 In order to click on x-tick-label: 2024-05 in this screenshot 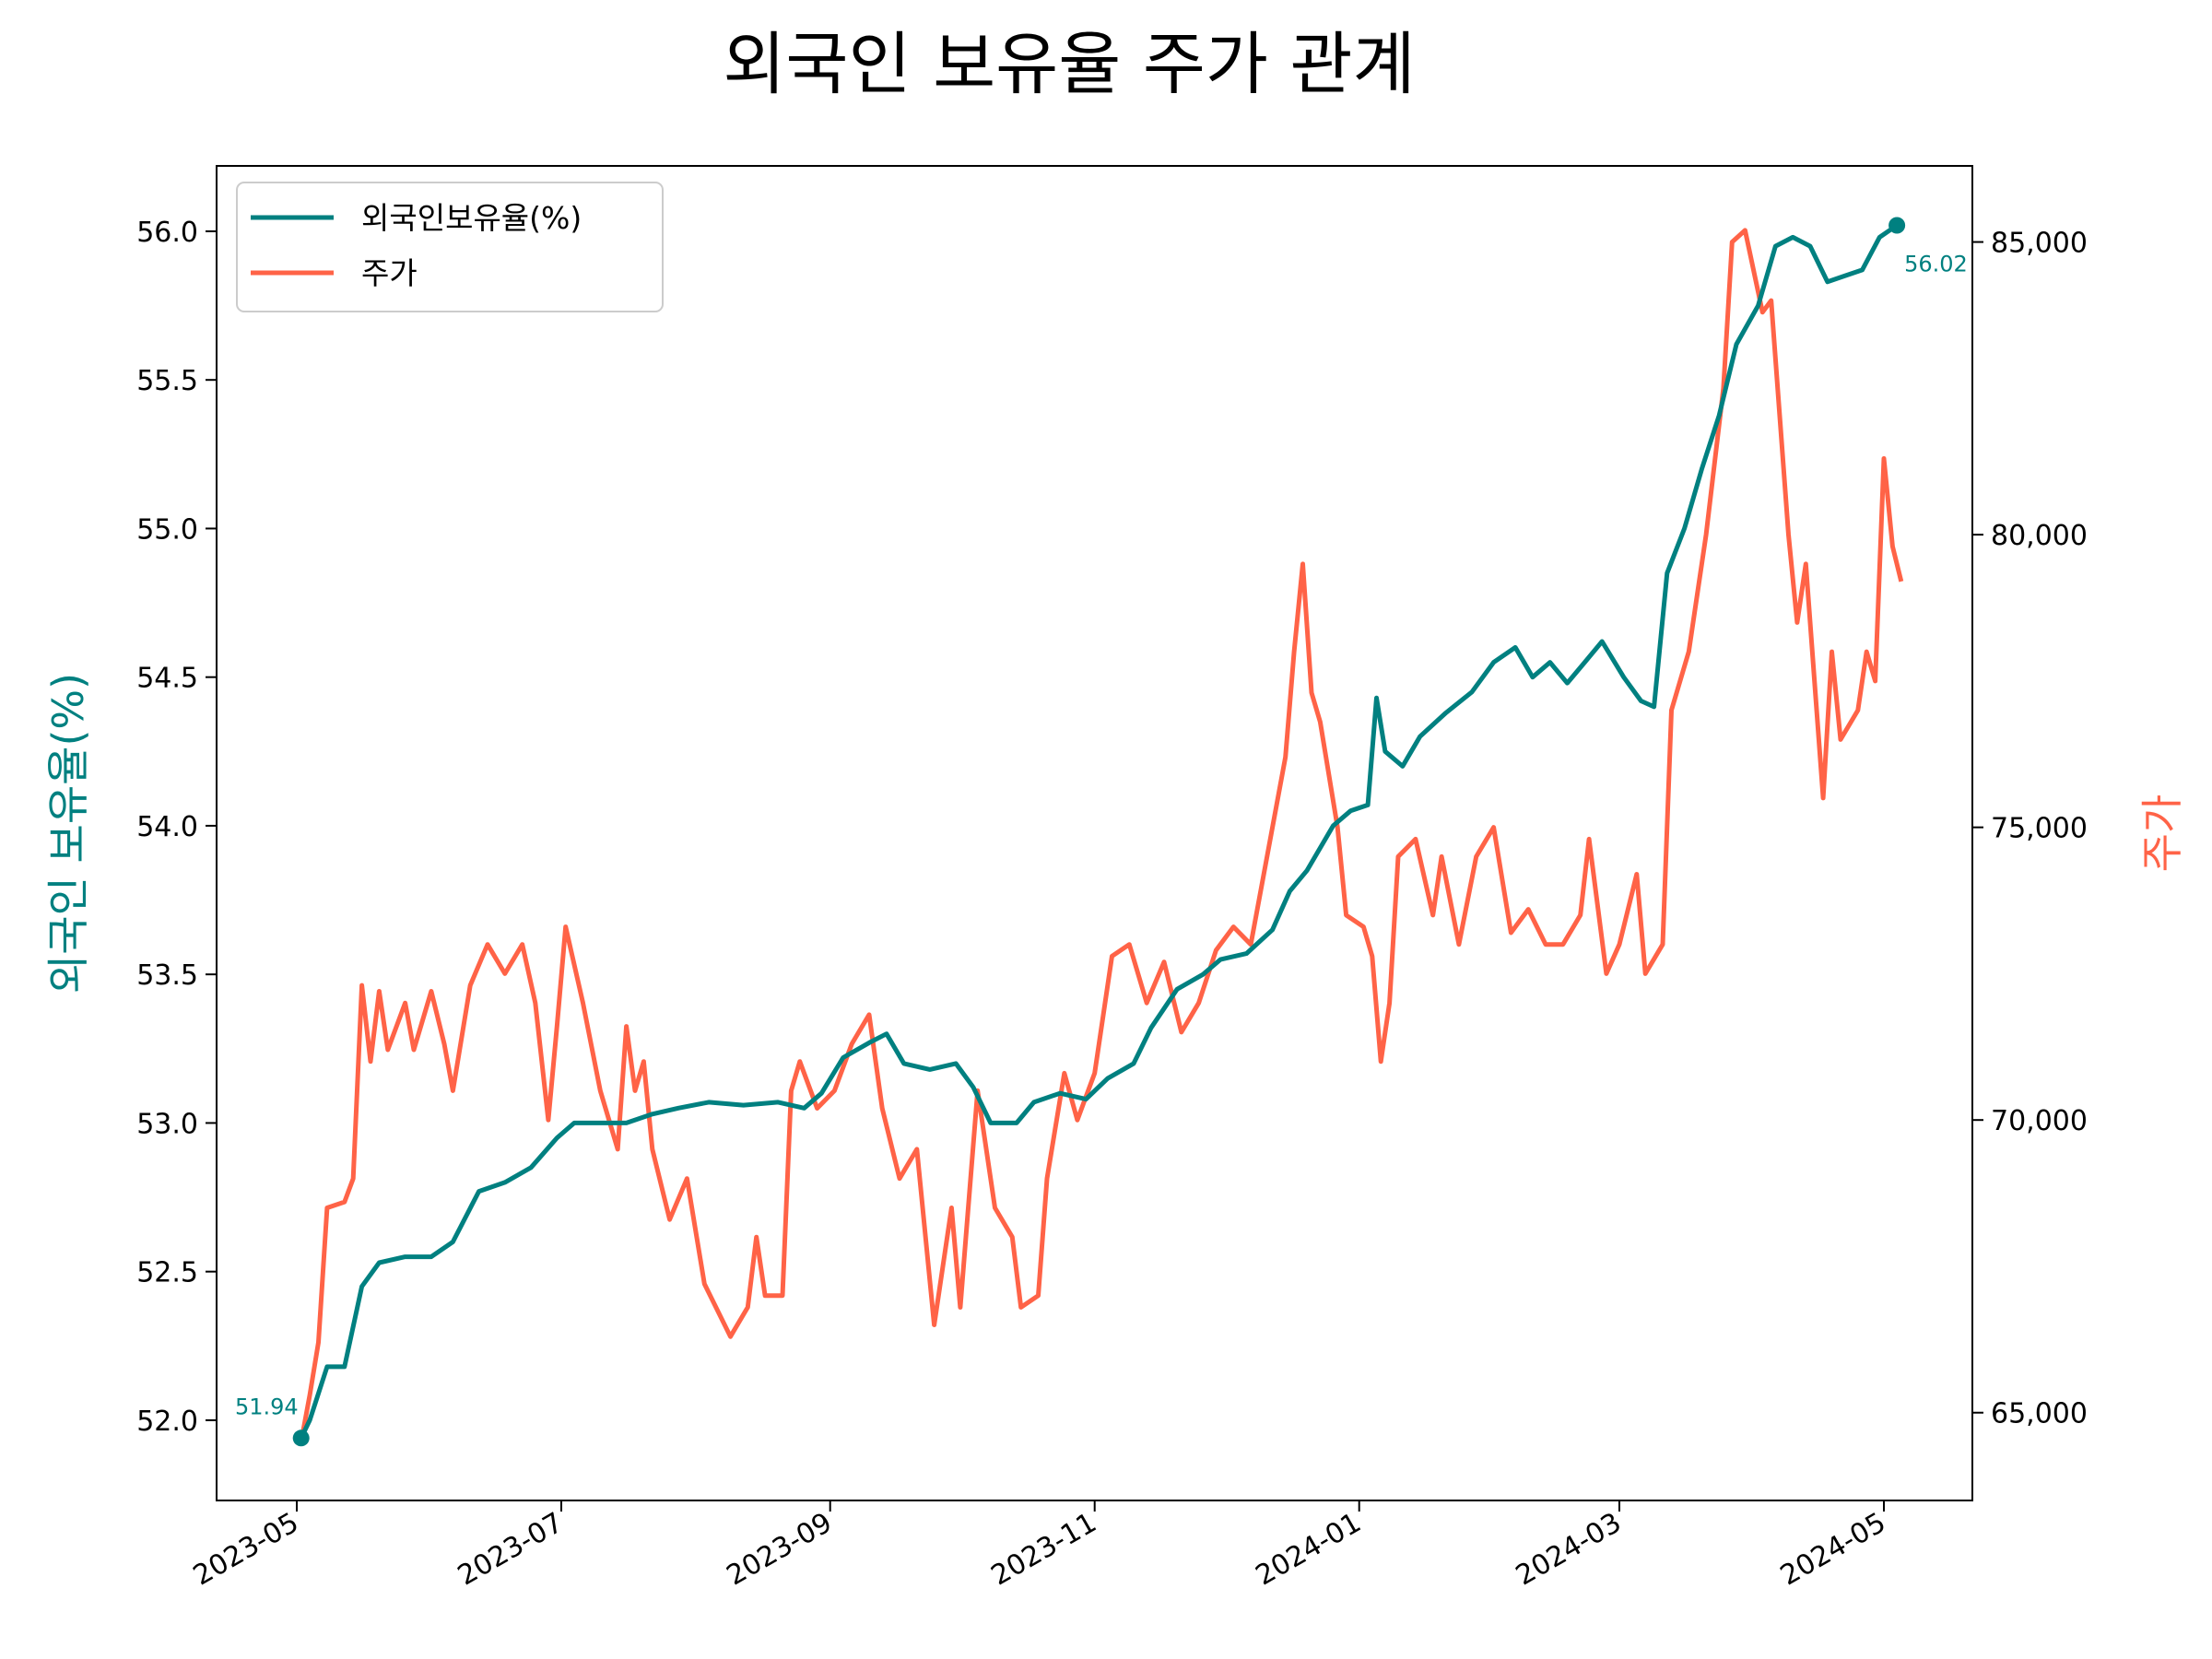, I will do `click(1833, 1550)`.